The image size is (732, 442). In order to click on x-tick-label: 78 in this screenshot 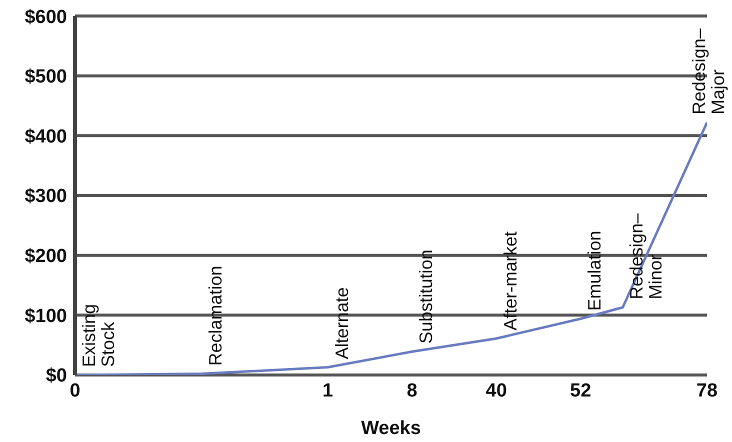, I will do `click(707, 391)`.